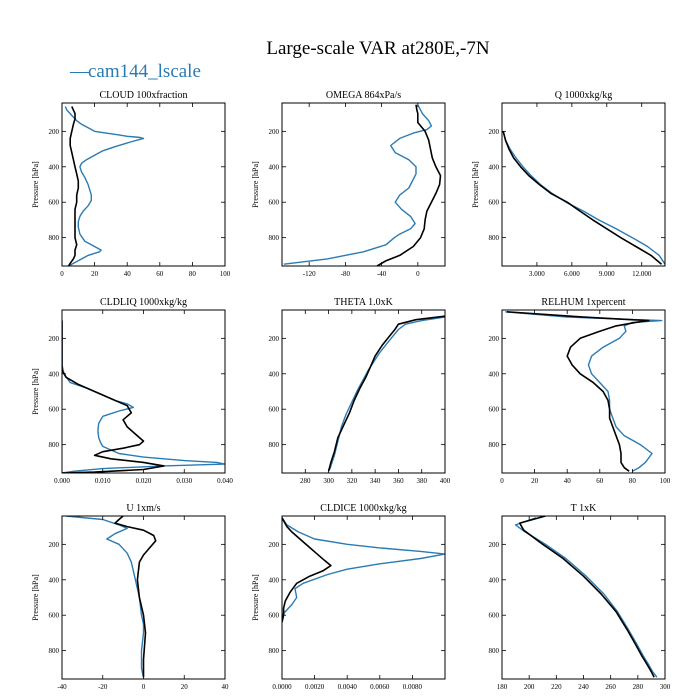 The image size is (700, 700). Describe the element at coordinates (607, 274) in the screenshot. I see `x-tick-label: 9.000` at that location.